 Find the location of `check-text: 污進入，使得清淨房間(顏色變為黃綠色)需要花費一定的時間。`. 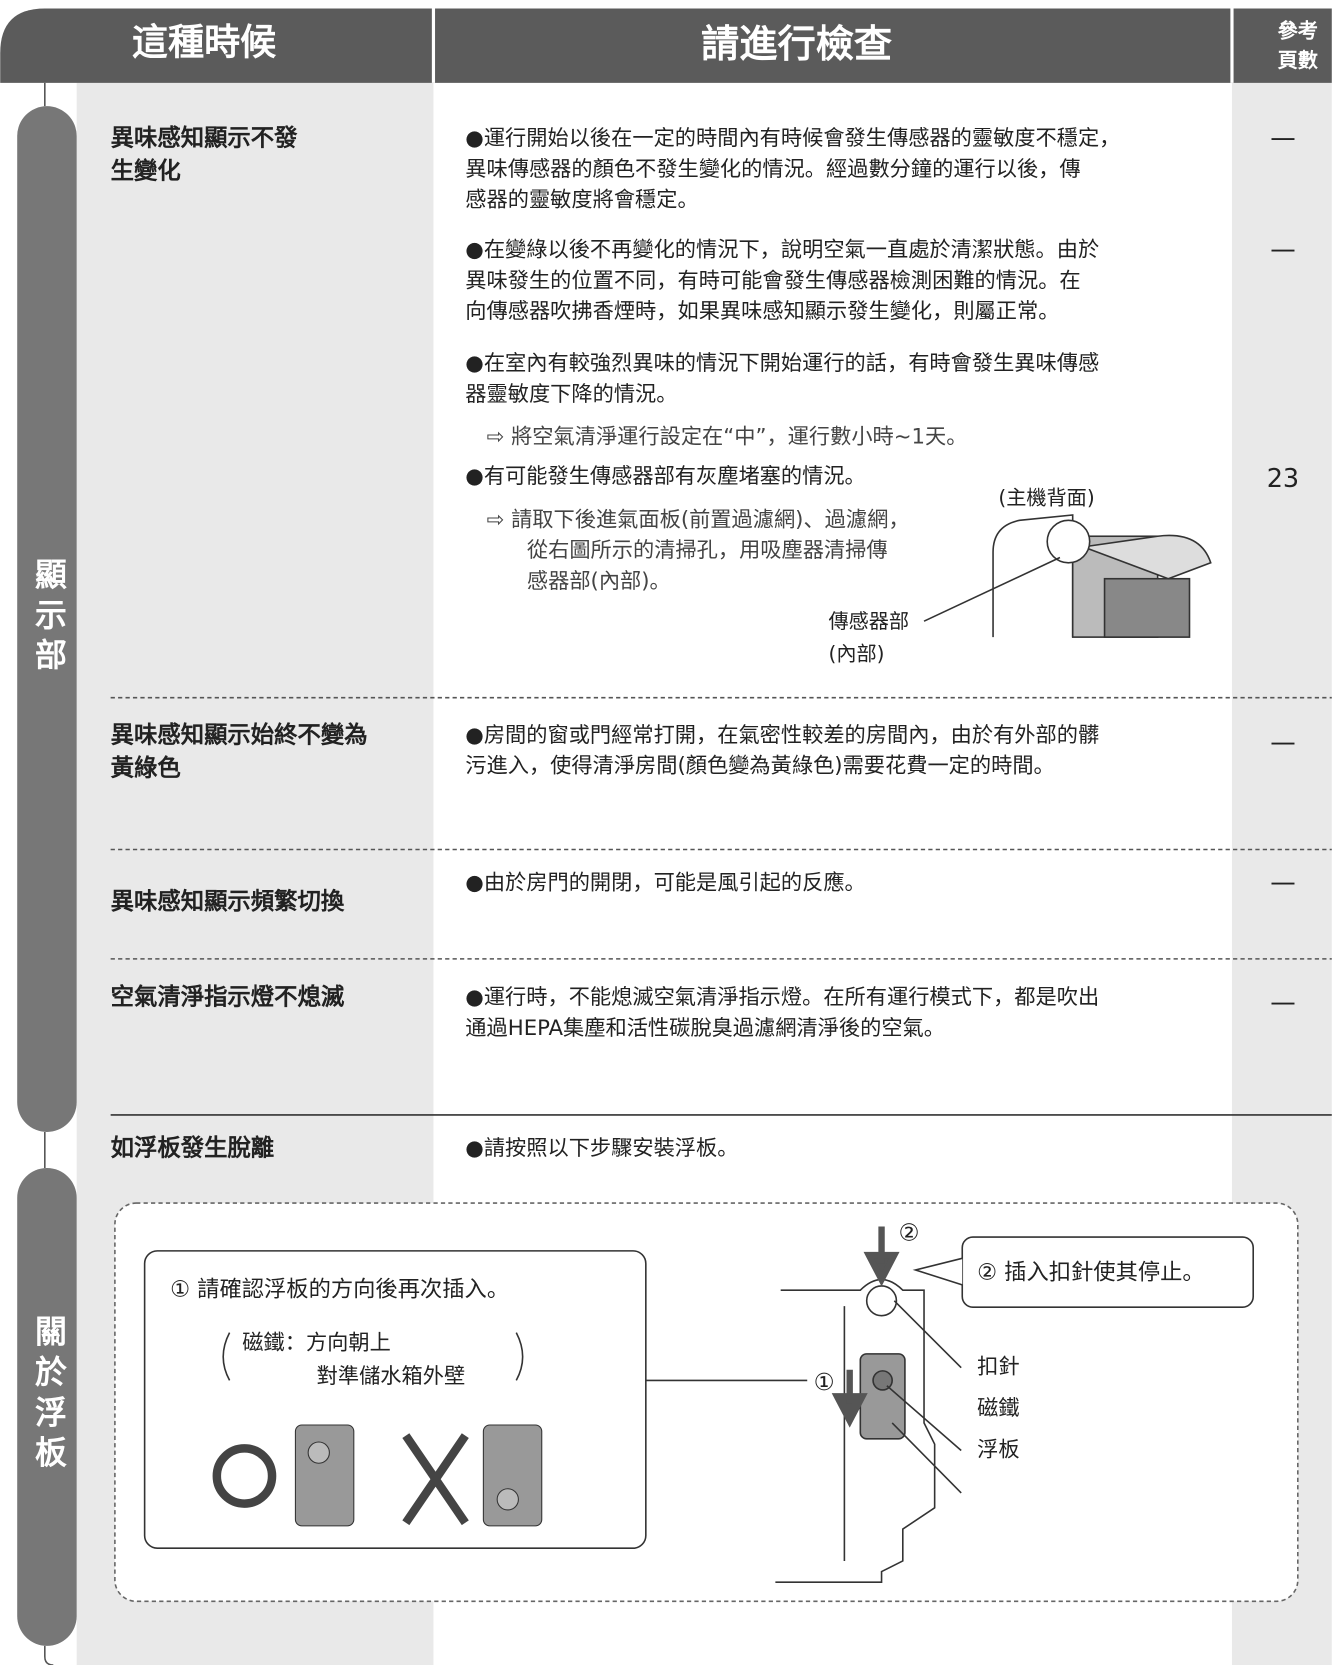

check-text: 污進入，使得清淨房間(顏色變為黃綠色)需要花費一定的時間。 is located at coordinates (759, 766).